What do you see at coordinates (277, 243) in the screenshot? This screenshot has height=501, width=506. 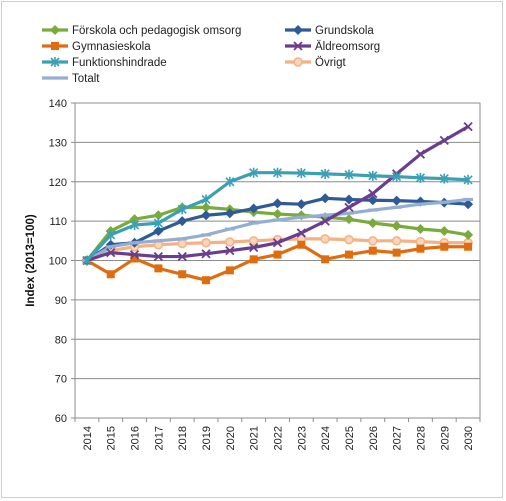 I see `data-point-aldreomsorg-2022` at bounding box center [277, 243].